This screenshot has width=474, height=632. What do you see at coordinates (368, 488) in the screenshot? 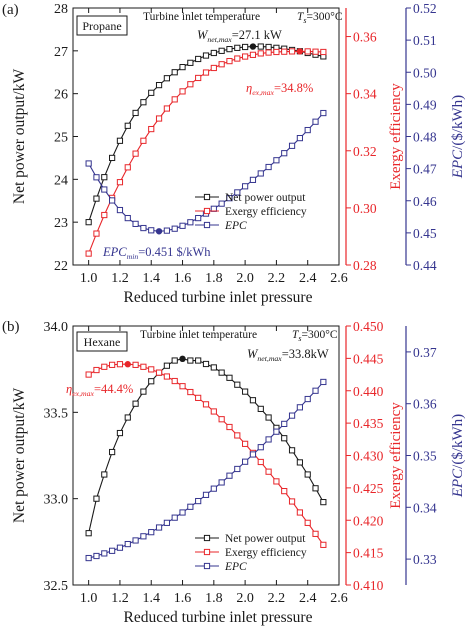
I see `red-tick-label: 0.425` at bounding box center [368, 488].